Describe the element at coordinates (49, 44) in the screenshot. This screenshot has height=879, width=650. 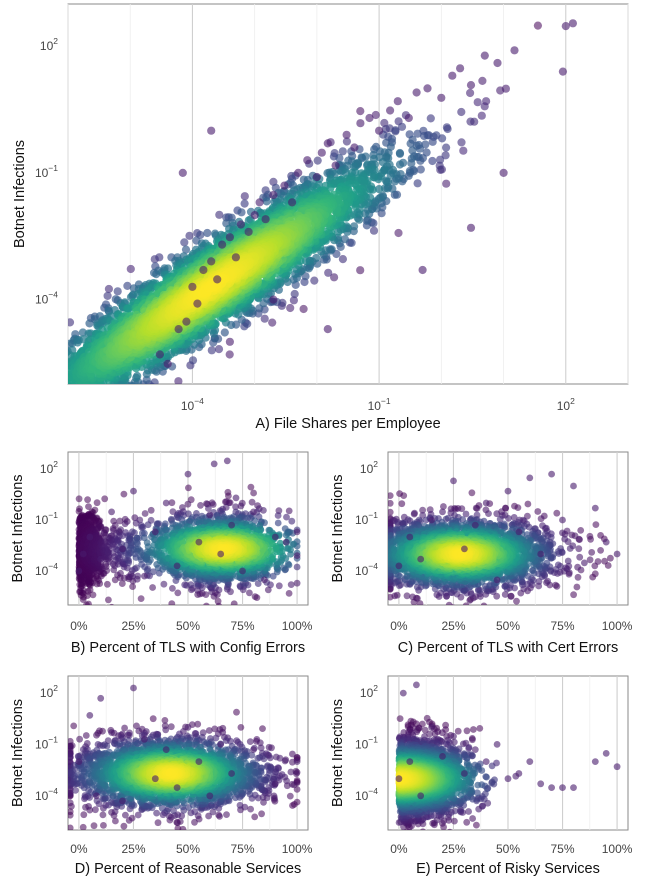
I see `y-tick-label: 102` at that location.